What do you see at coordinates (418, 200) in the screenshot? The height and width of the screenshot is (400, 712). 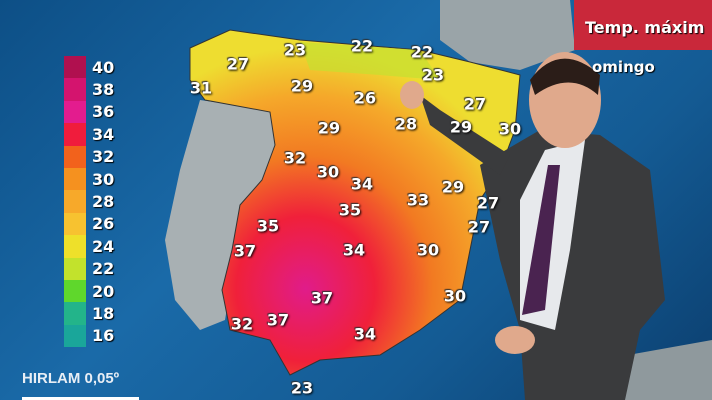 I see `map-temp-label: 33` at bounding box center [418, 200].